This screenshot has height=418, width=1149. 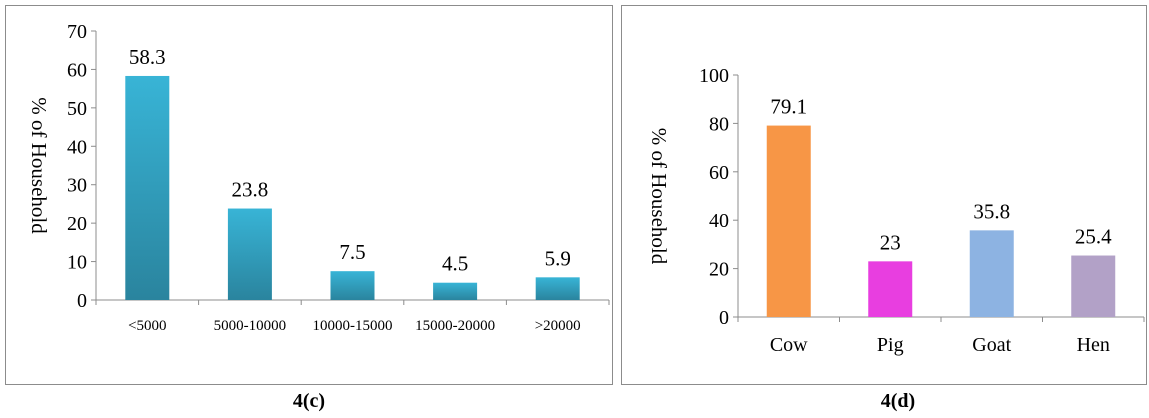 I want to click on category-label: >20000, so click(x=558, y=326).